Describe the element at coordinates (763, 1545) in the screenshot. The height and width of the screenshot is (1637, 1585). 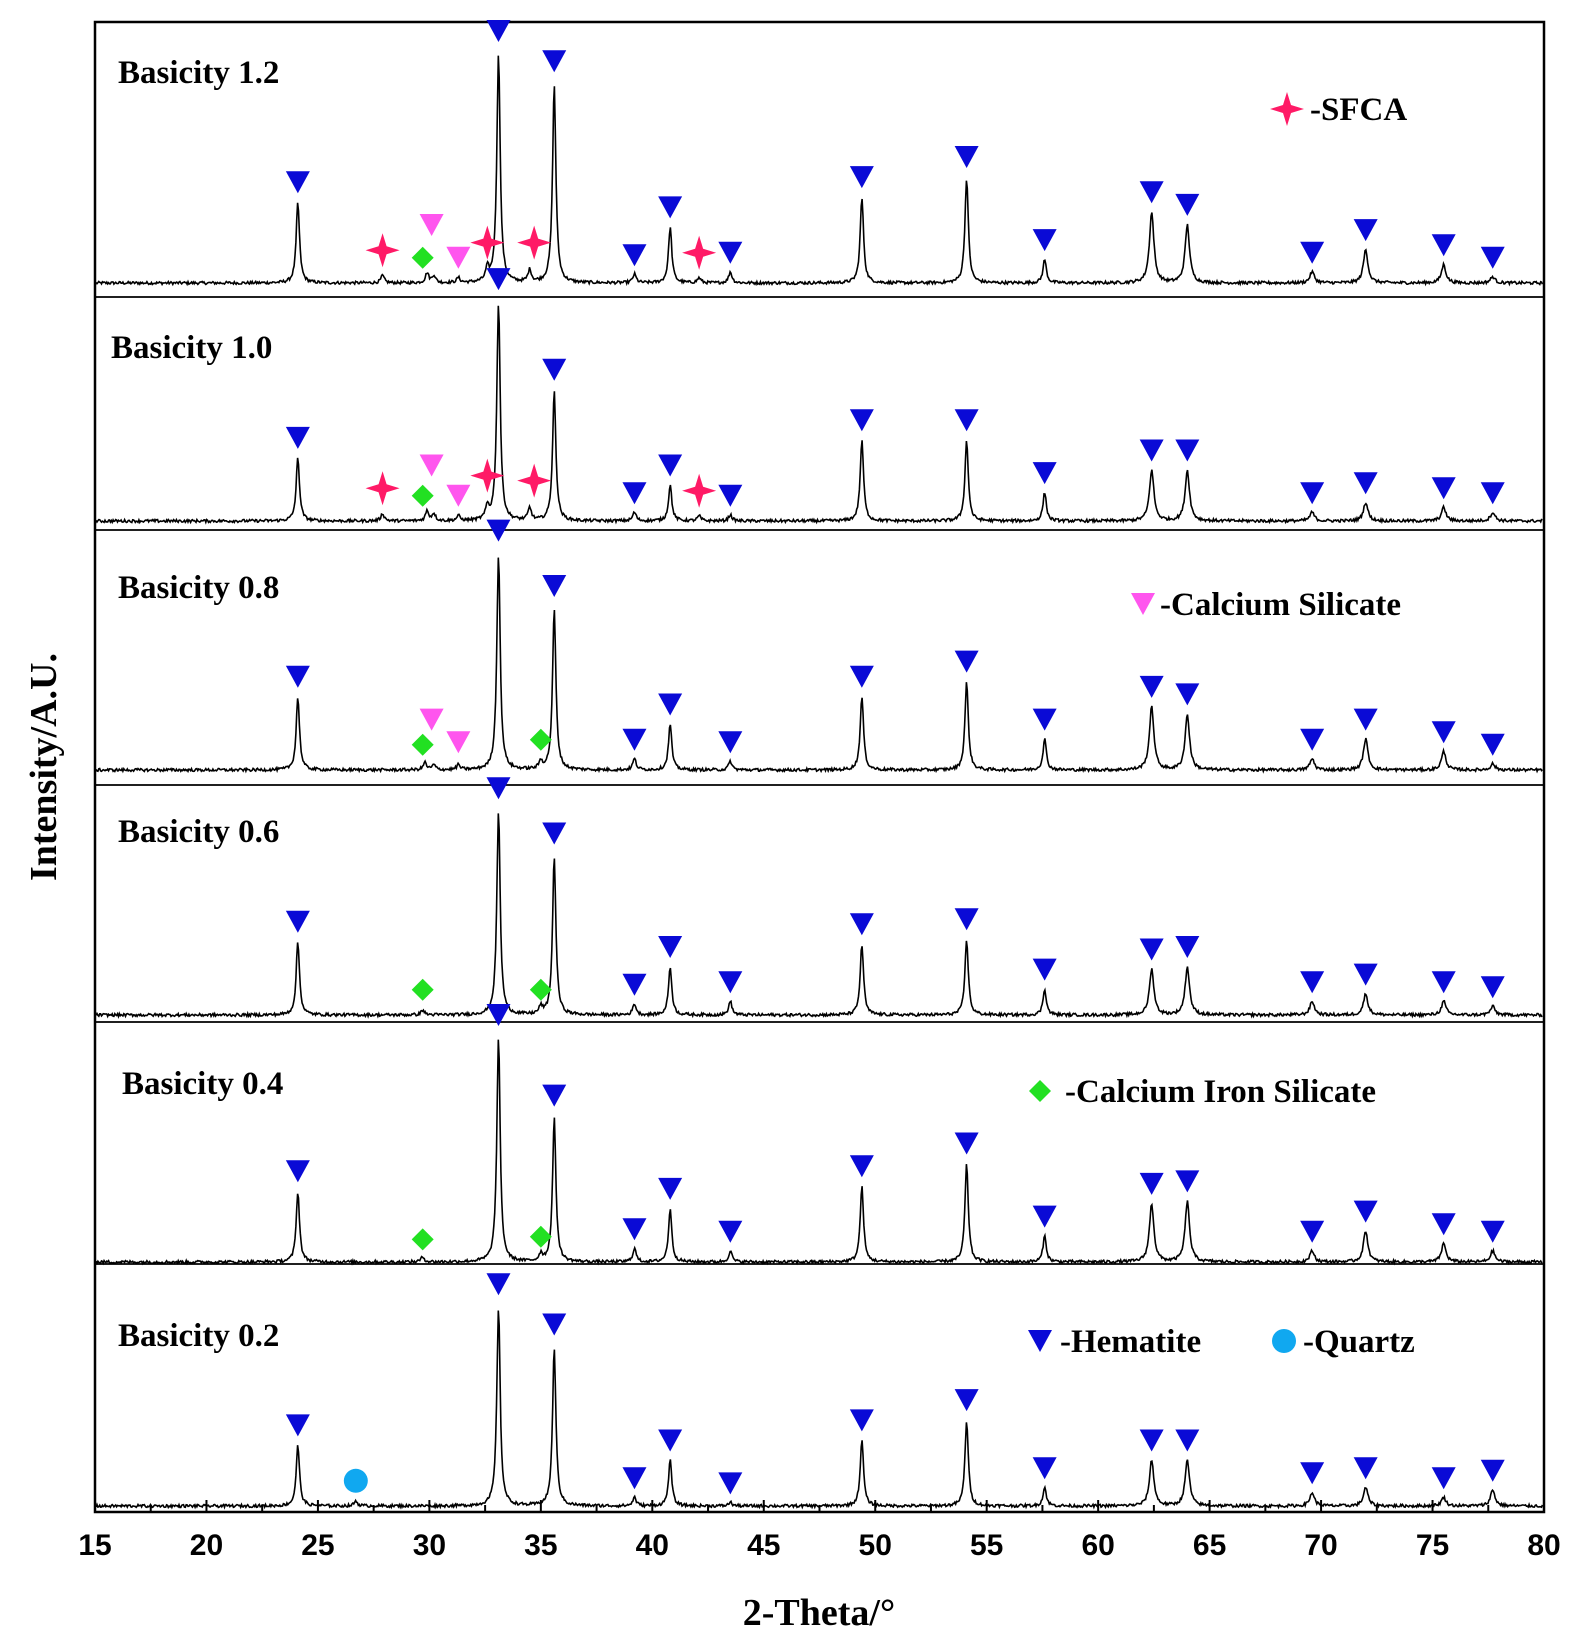
I see `x-tick-label: 45` at that location.